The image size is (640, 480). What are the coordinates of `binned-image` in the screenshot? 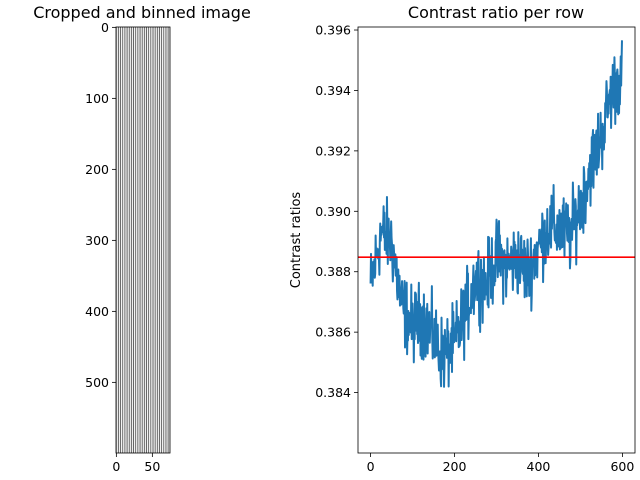 It's located at (143, 240).